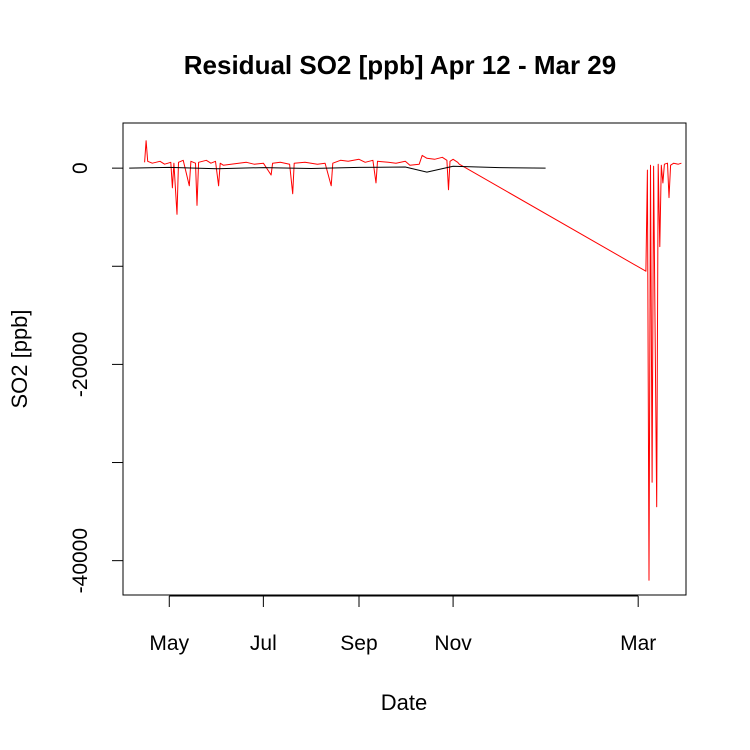 This screenshot has height=750, width=750. I want to click on x-tick-label: May, so click(169, 643).